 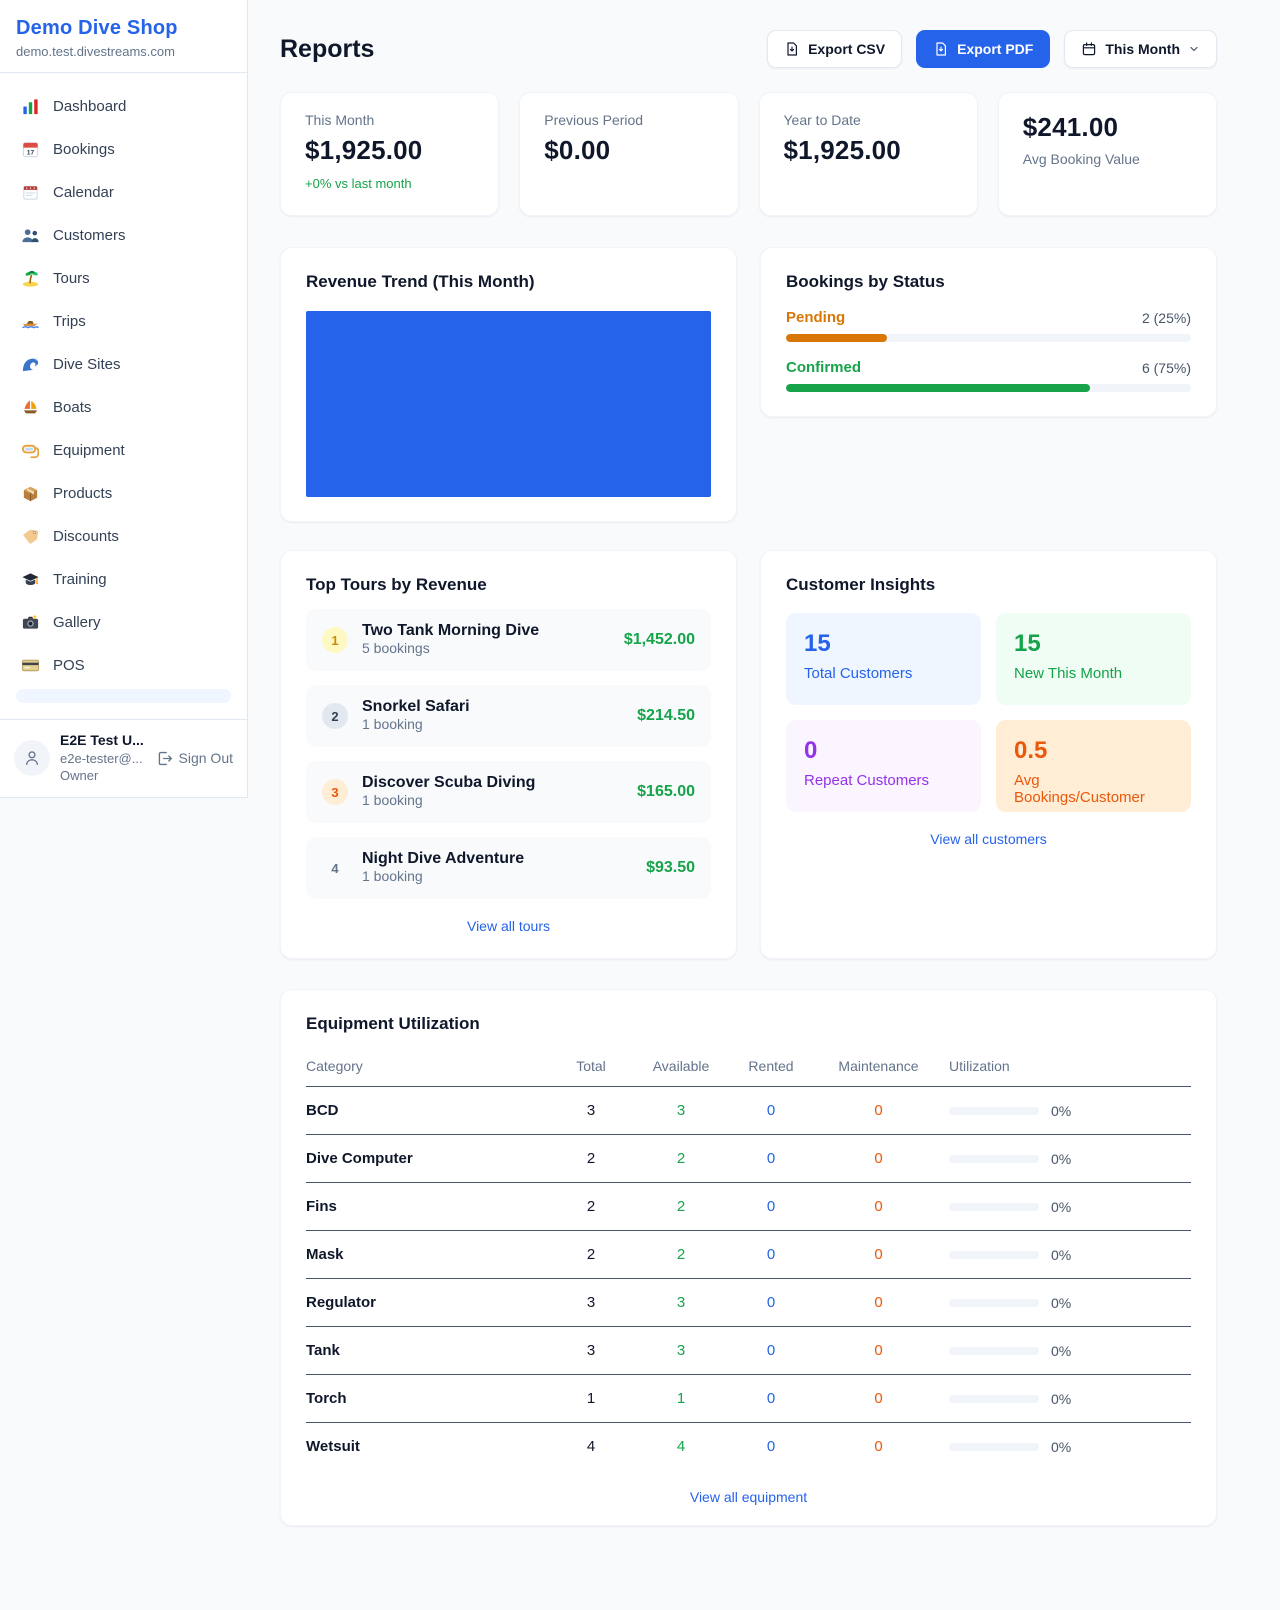 I want to click on sidebar-item-trips: Trips, so click(x=123, y=321).